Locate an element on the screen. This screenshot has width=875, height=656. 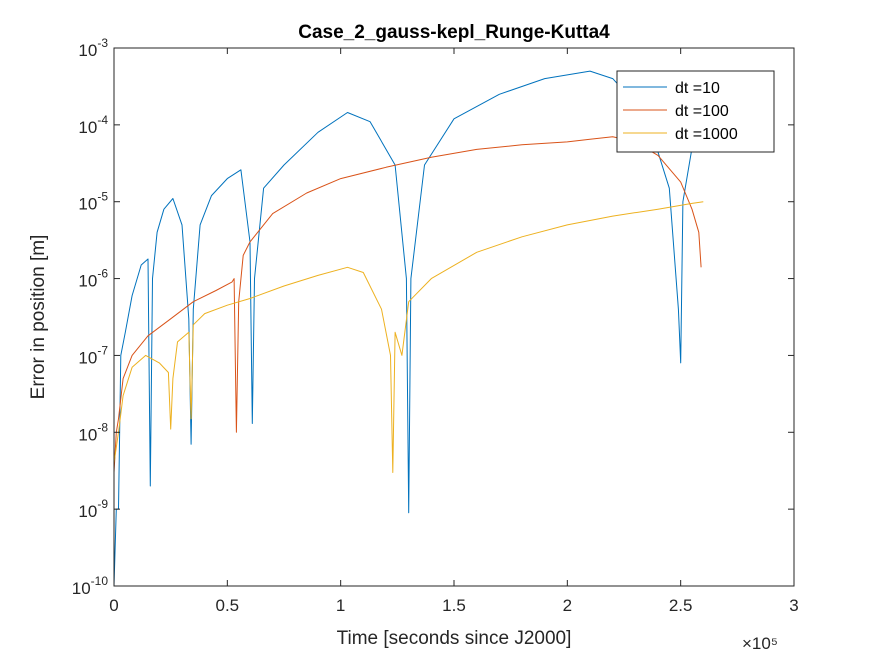
x-tick-label: 0.5 is located at coordinates (228, 605).